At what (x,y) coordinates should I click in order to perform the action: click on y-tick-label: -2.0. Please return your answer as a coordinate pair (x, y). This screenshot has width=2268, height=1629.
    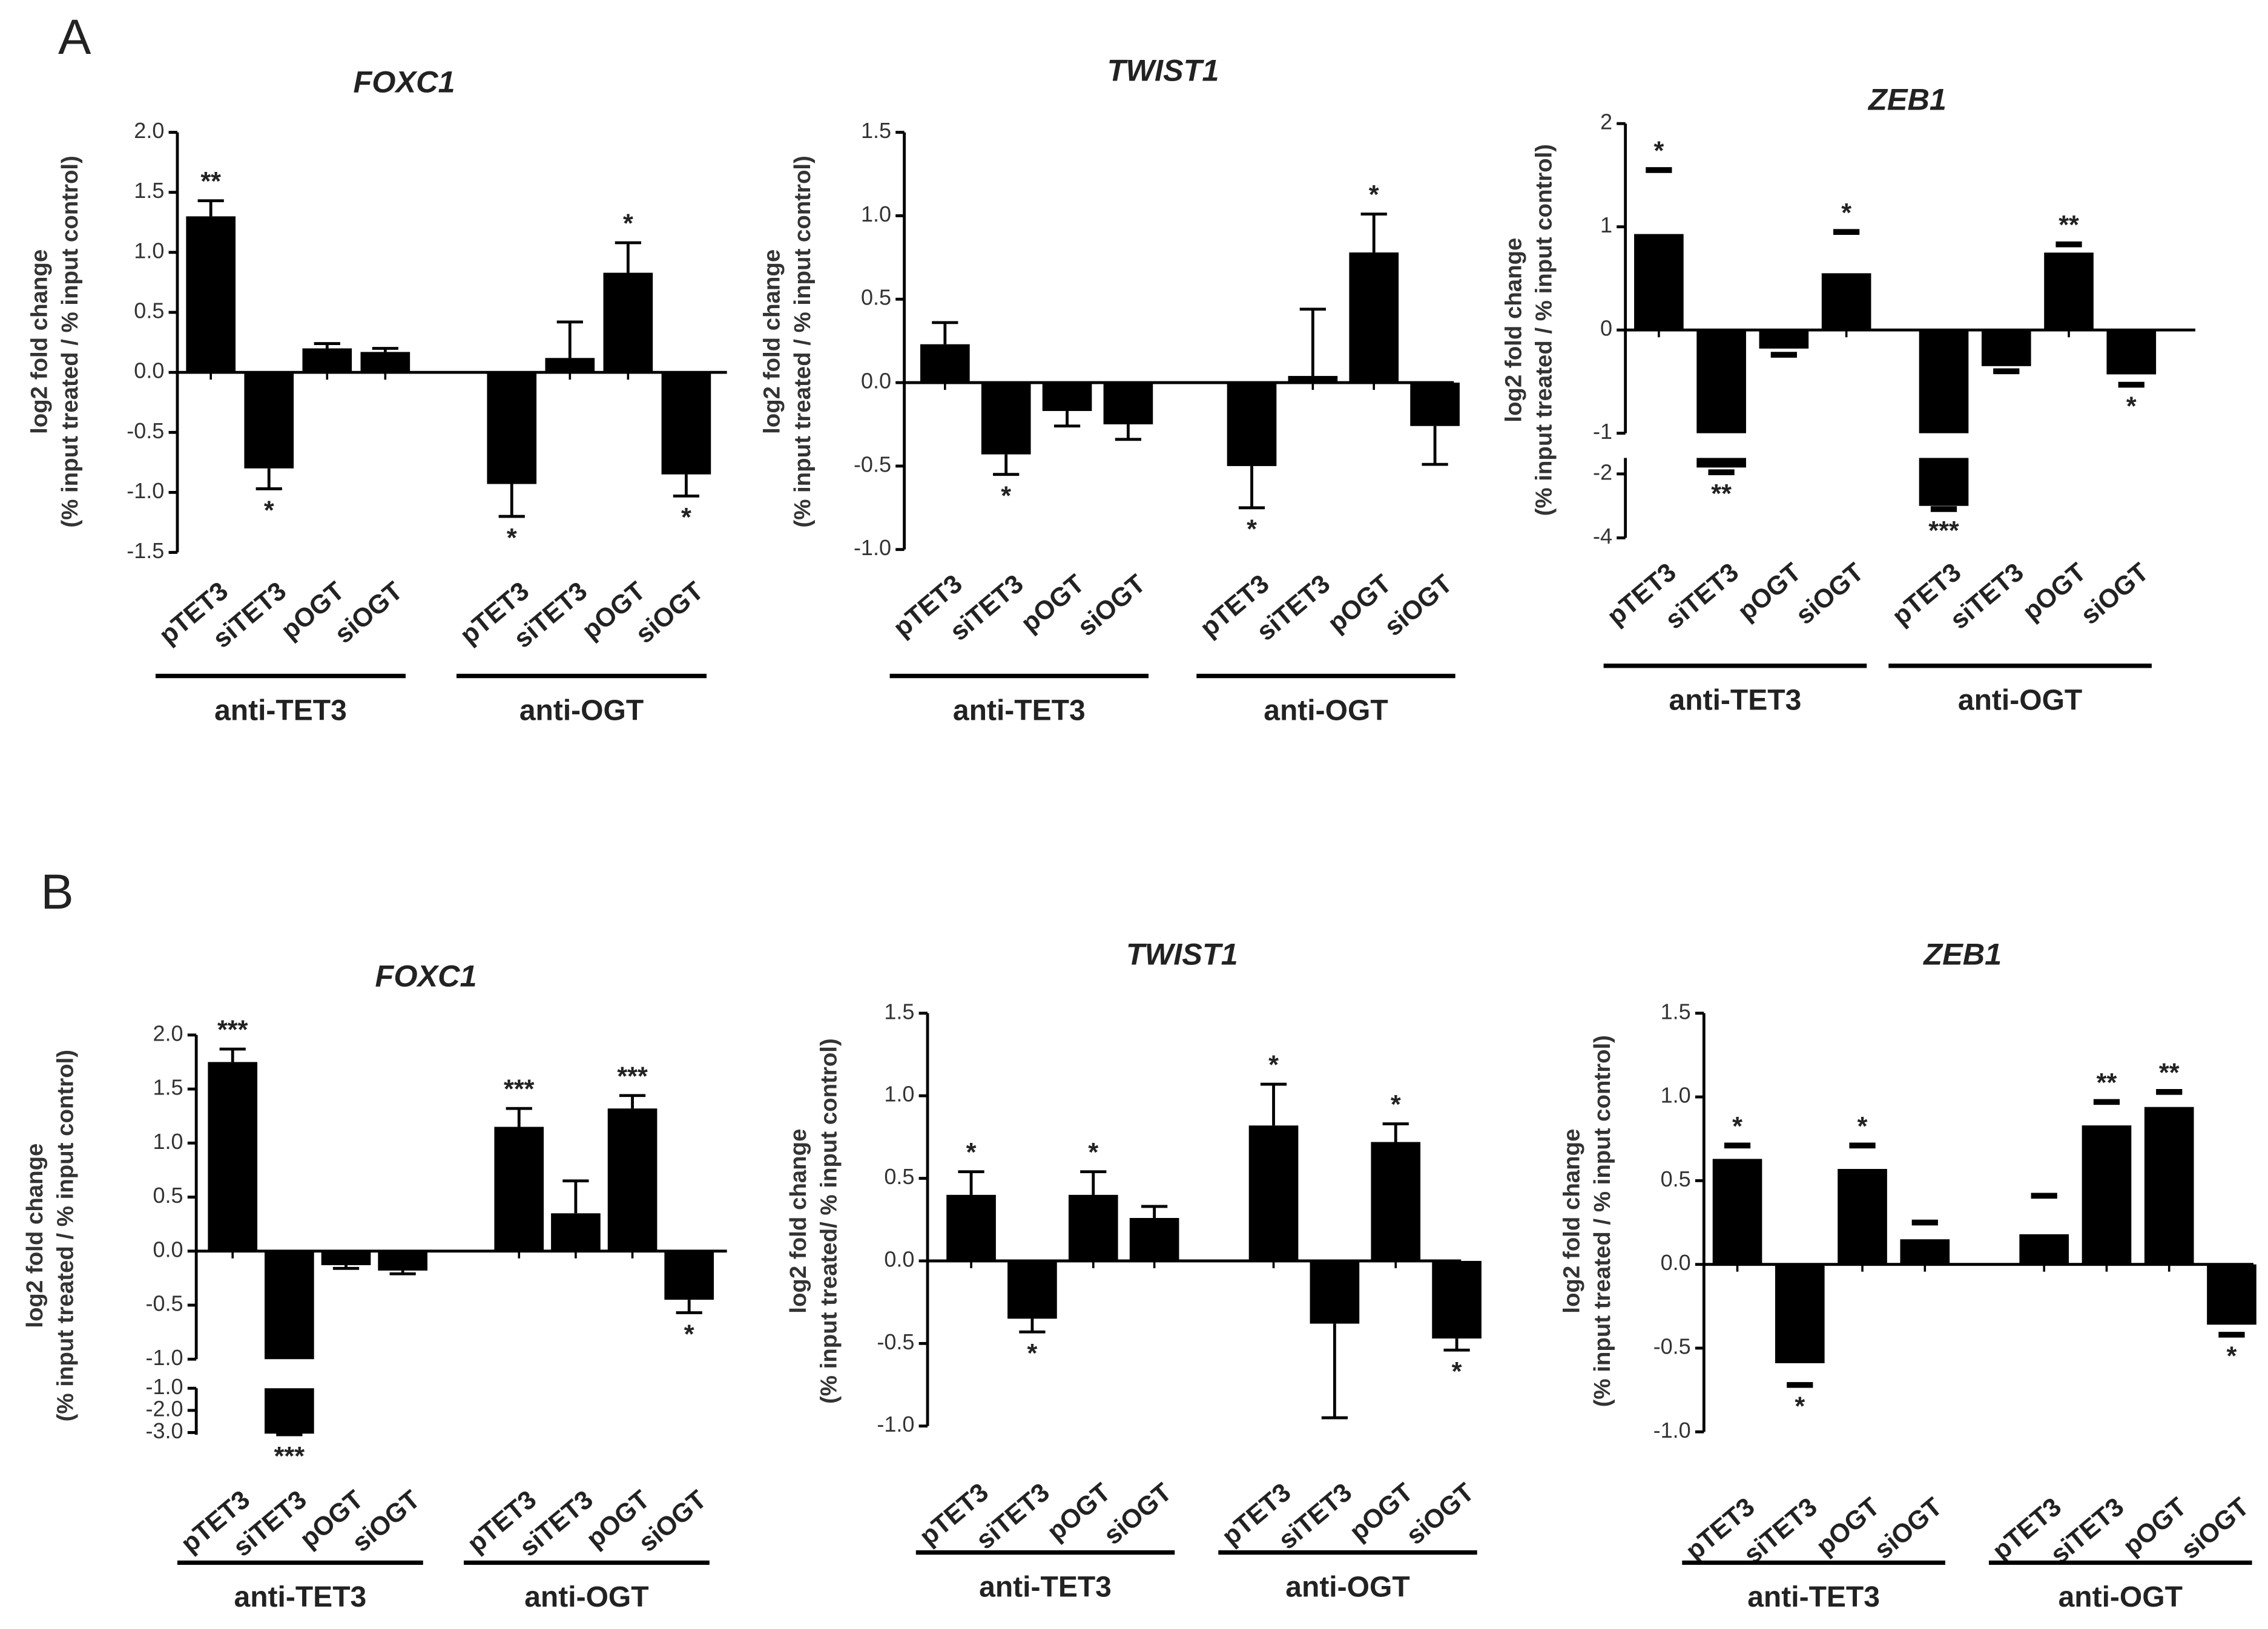
    Looking at the image, I should click on (164, 1408).